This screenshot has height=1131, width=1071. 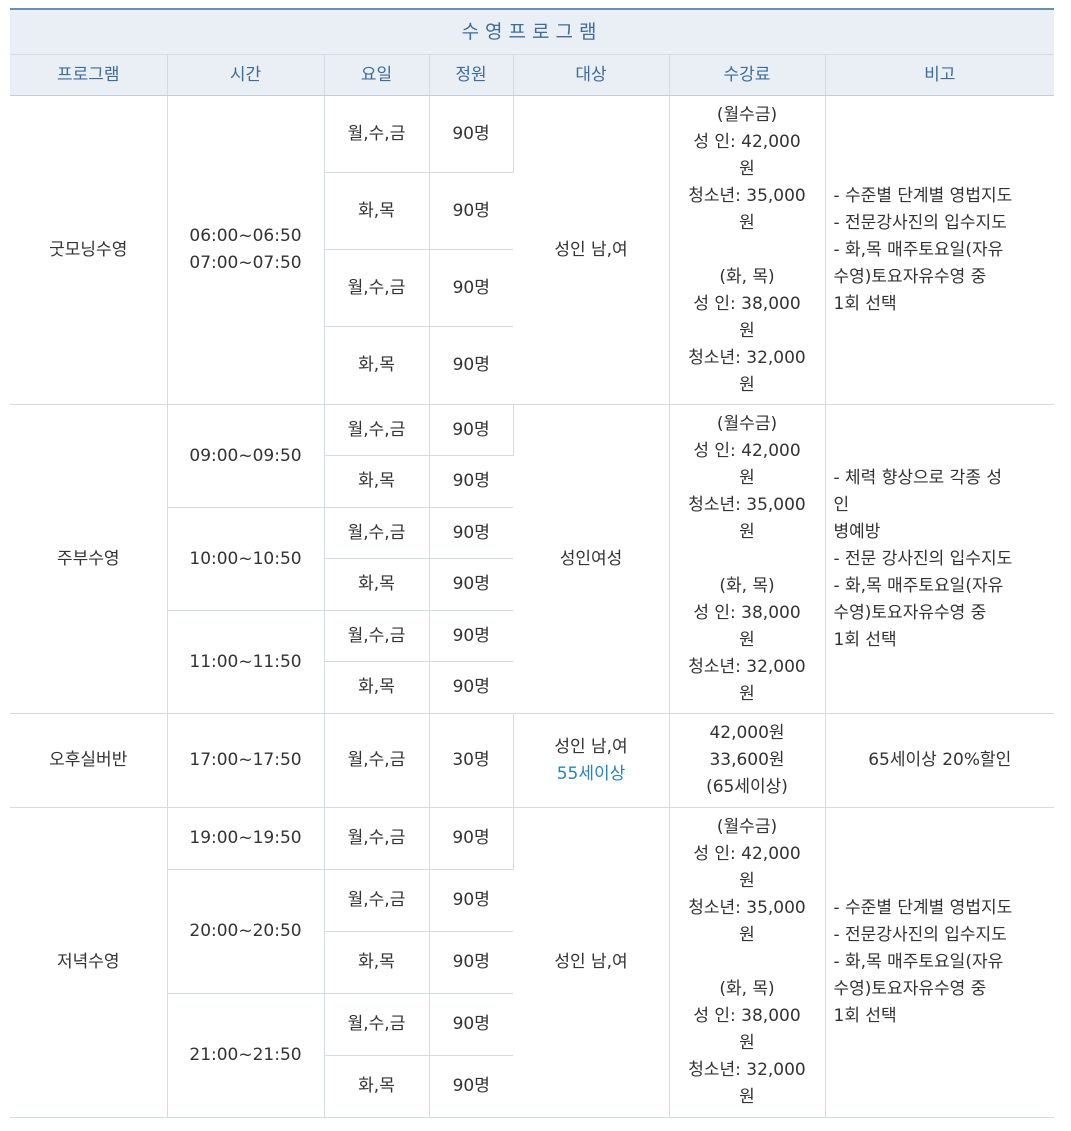 What do you see at coordinates (246, 75) in the screenshot?
I see `header-time: 시간` at bounding box center [246, 75].